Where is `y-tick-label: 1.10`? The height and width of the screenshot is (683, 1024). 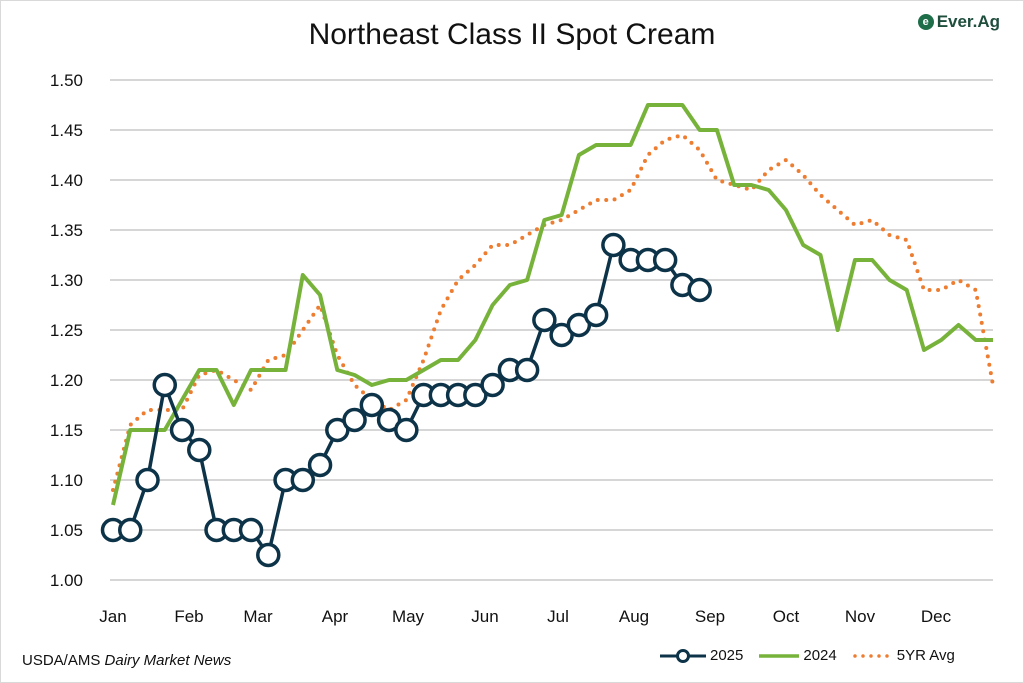 y-tick-label: 1.10 is located at coordinates (66, 480).